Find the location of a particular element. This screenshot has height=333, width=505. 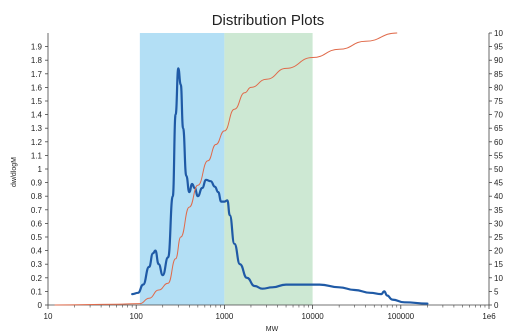

y2-tick-label: 80 is located at coordinates (498, 87).